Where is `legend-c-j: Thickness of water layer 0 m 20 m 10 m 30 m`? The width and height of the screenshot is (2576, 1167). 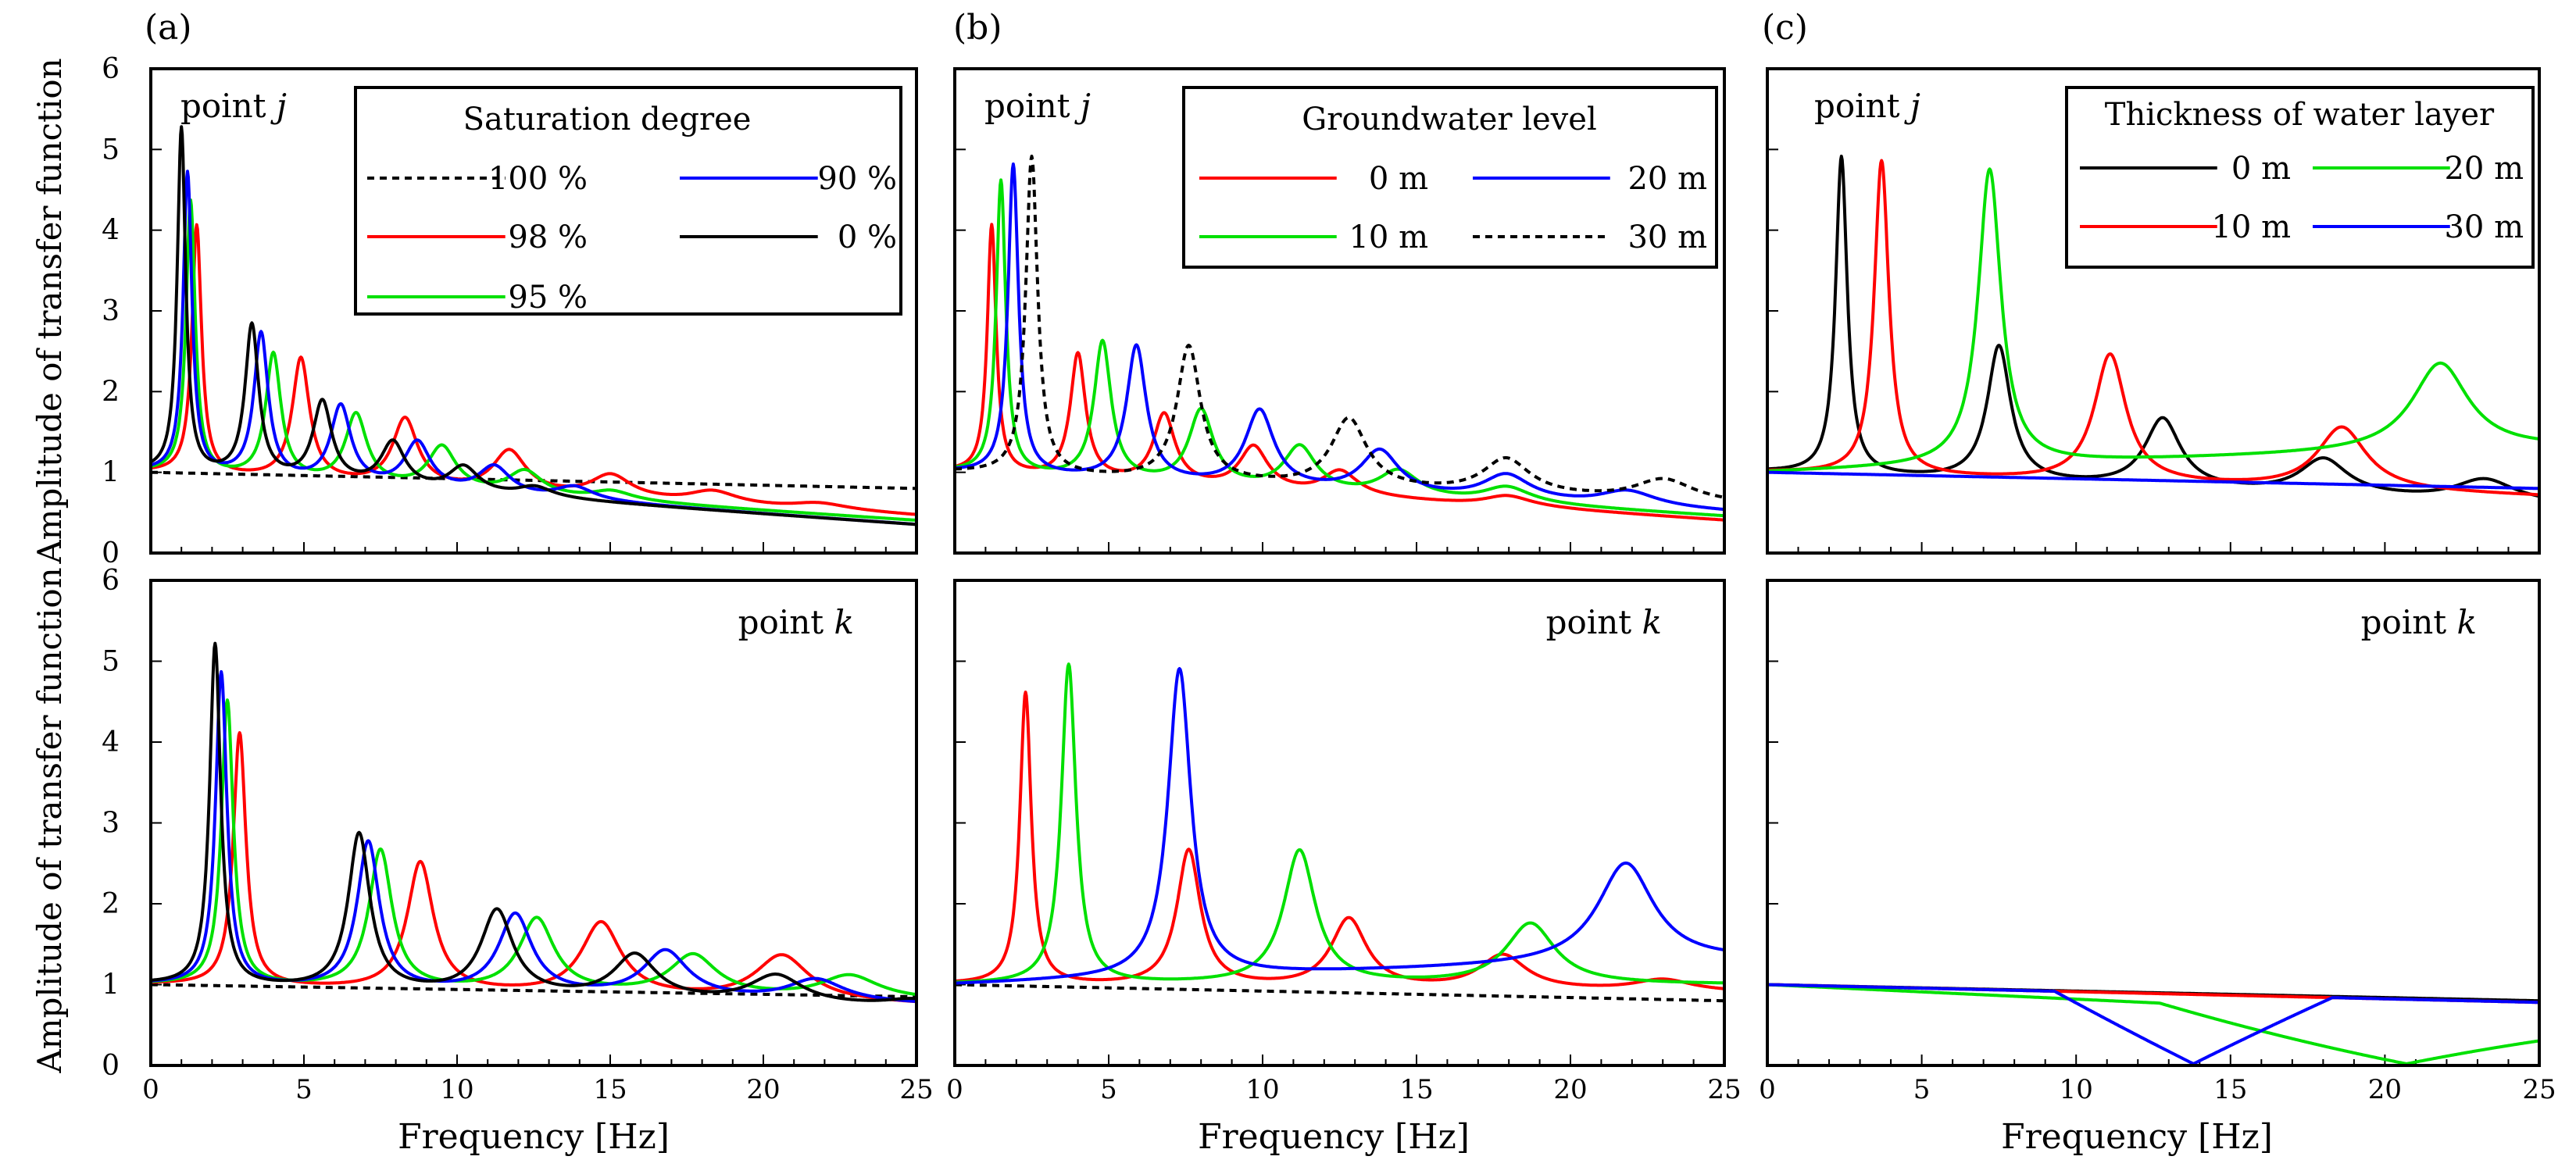 legend-c-j: Thickness of water layer 0 m 20 m 10 m 30 m is located at coordinates (2300, 178).